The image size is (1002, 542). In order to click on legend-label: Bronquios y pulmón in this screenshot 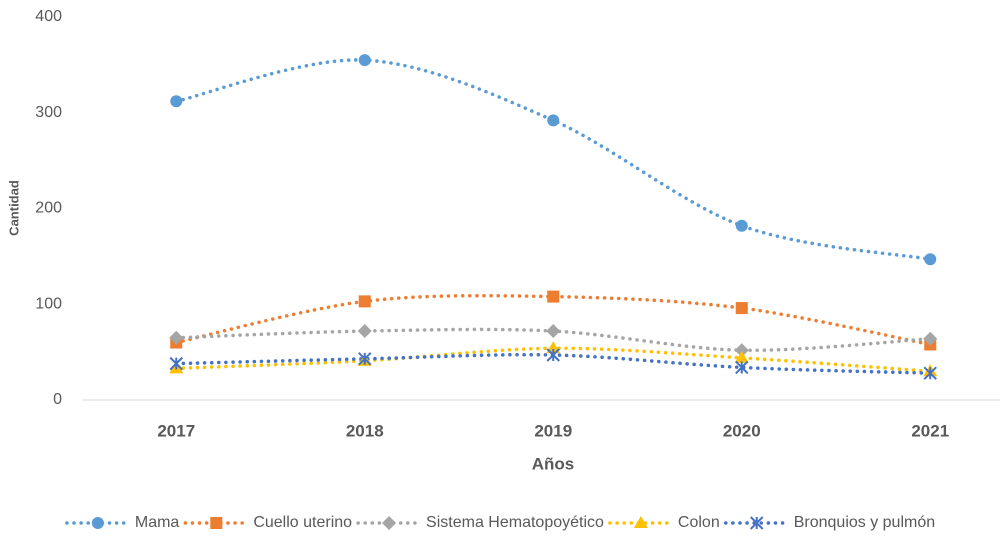, I will do `click(864, 522)`.